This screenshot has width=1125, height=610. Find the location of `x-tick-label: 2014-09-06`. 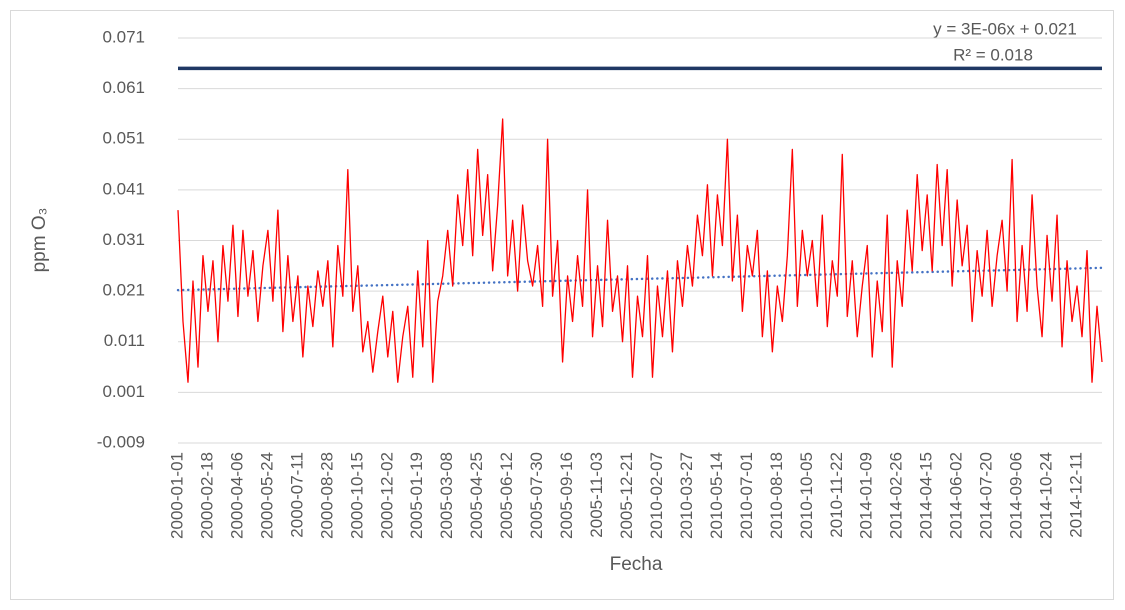

x-tick-label: 2014-09-06 is located at coordinates (1016, 495).